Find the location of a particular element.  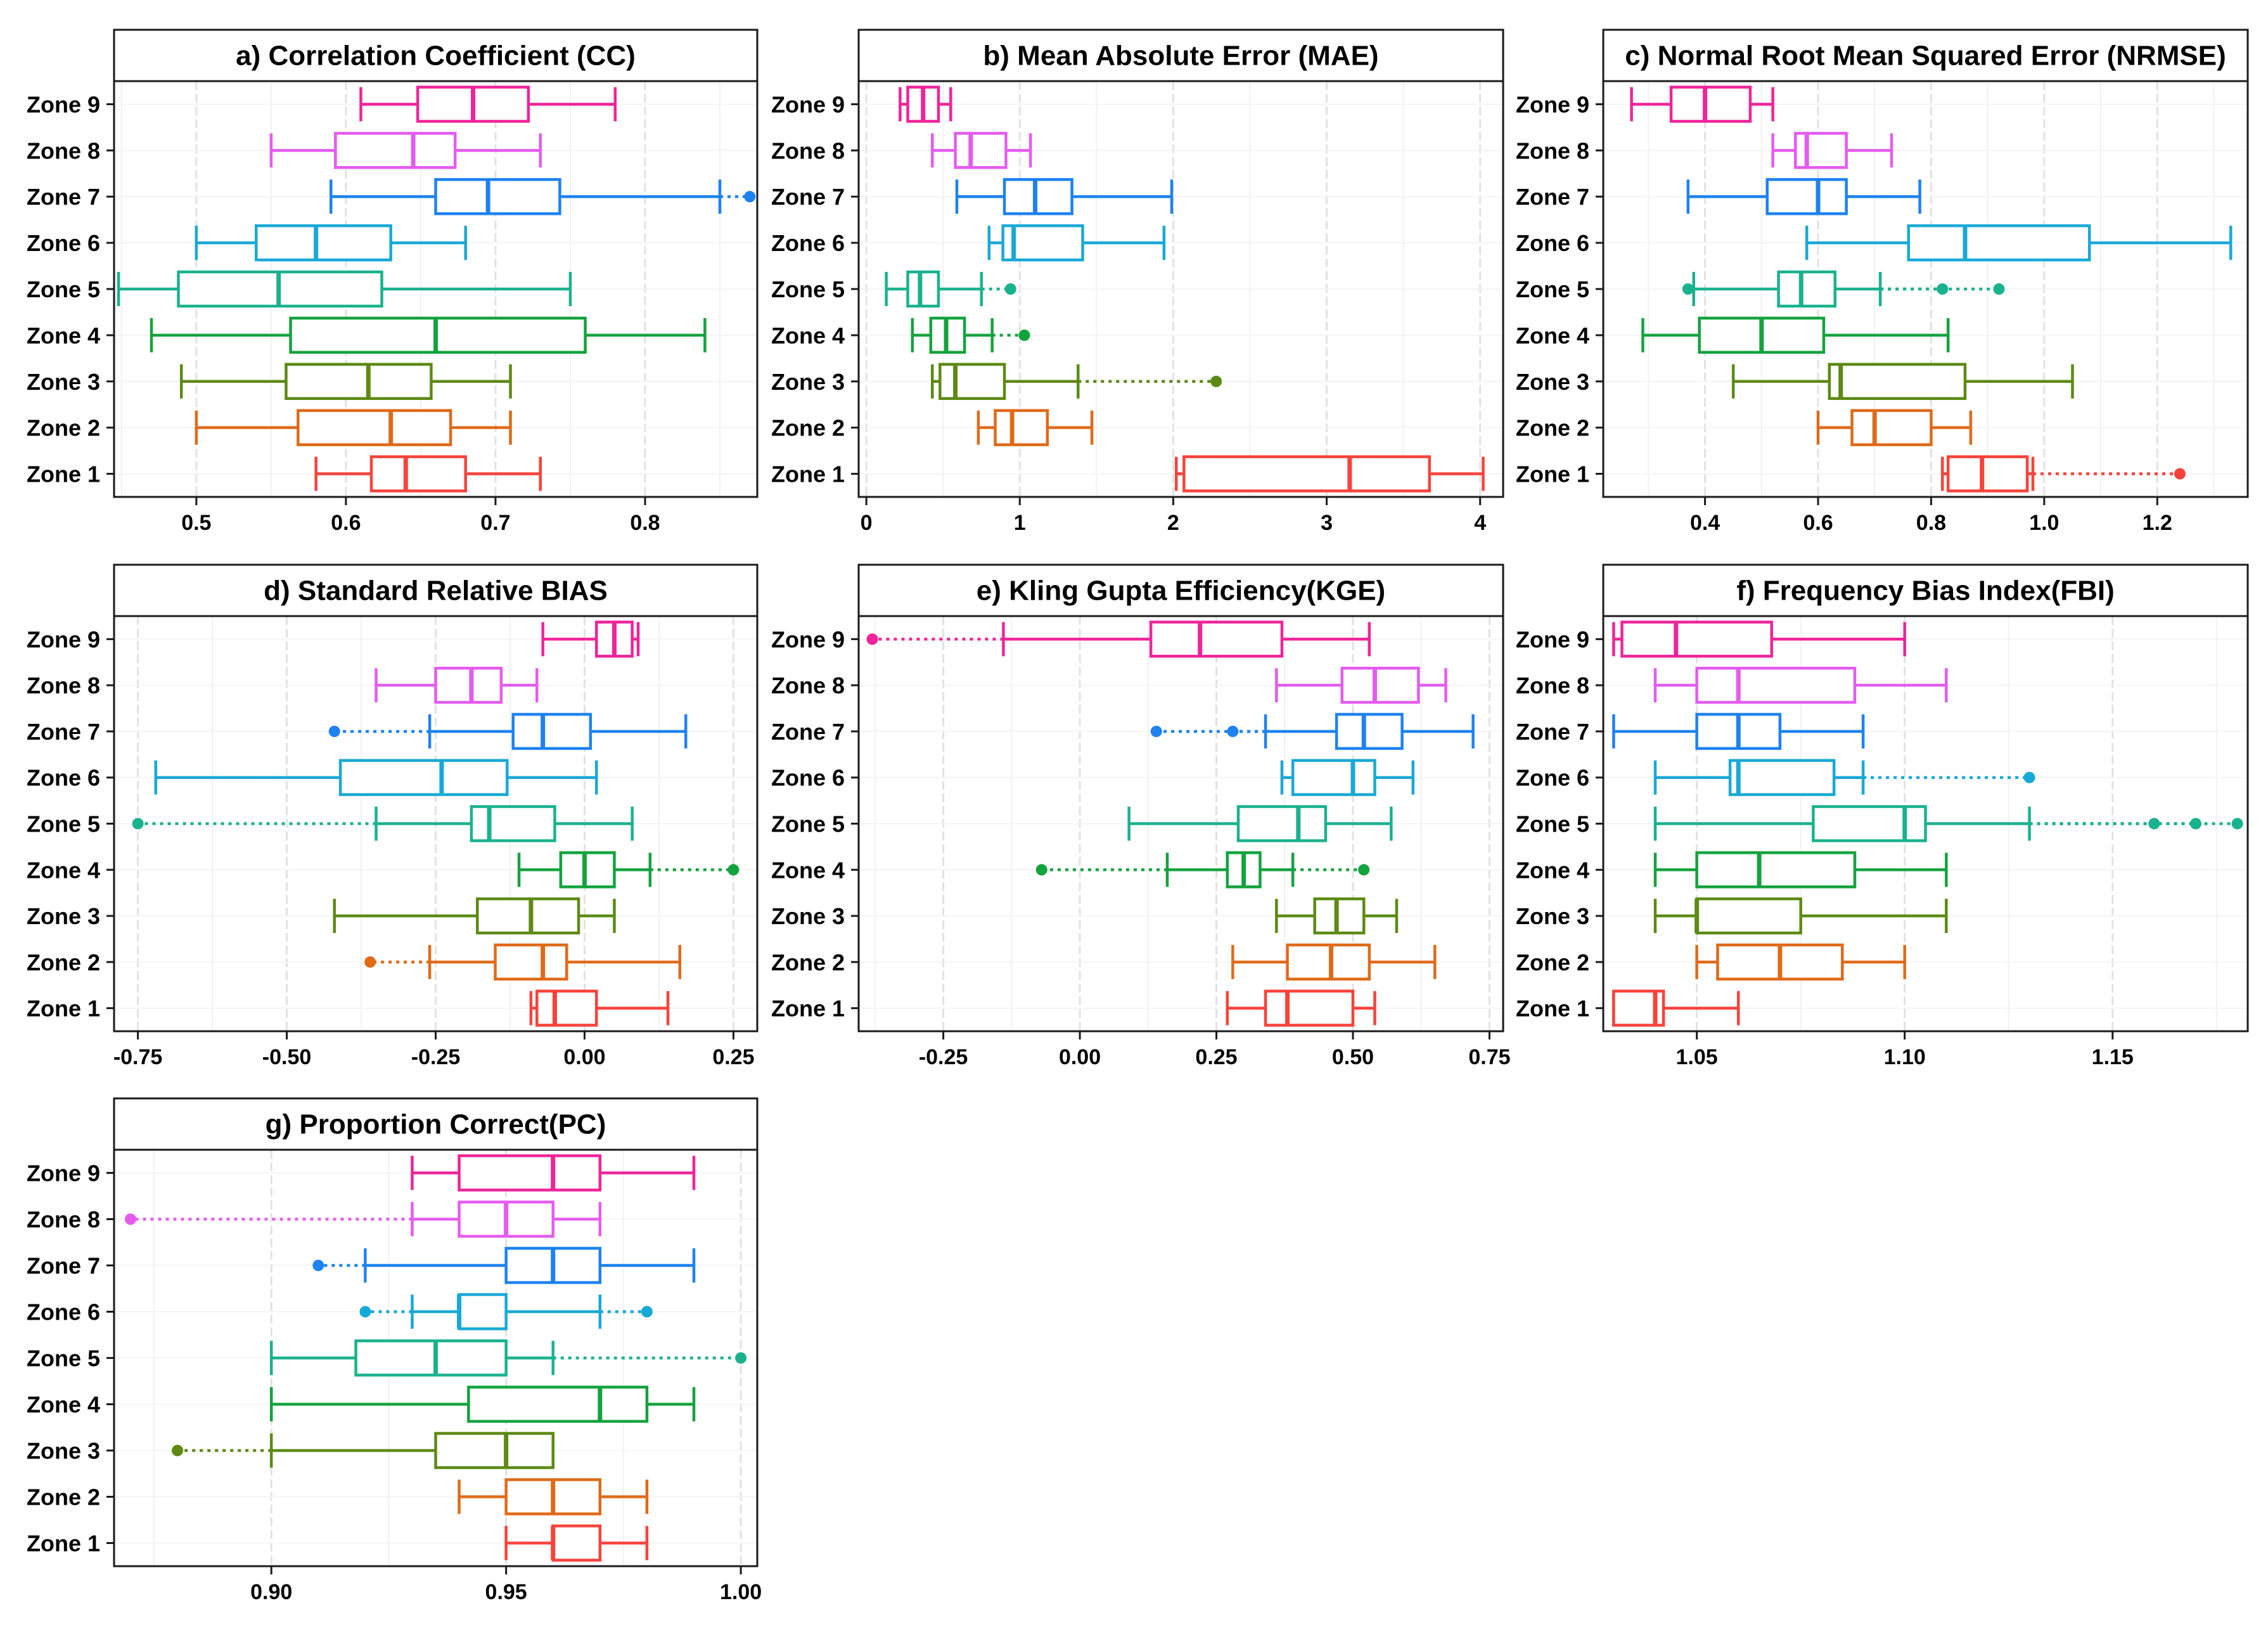

x-tick-label: 0.6 is located at coordinates (1818, 523).